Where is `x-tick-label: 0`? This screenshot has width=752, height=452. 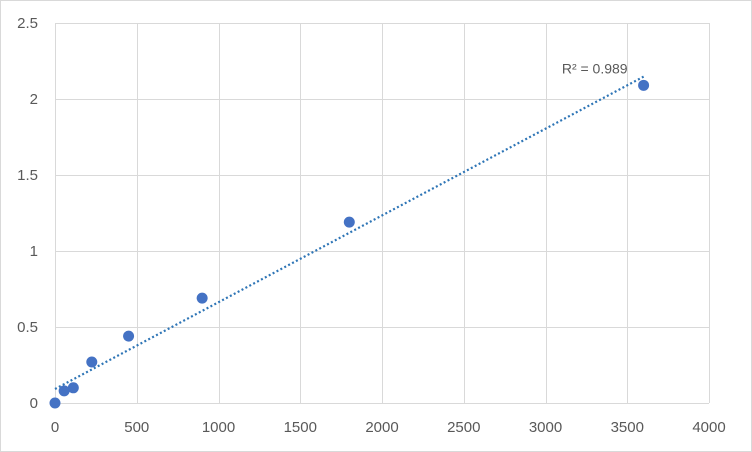
x-tick-label: 0 is located at coordinates (55, 427).